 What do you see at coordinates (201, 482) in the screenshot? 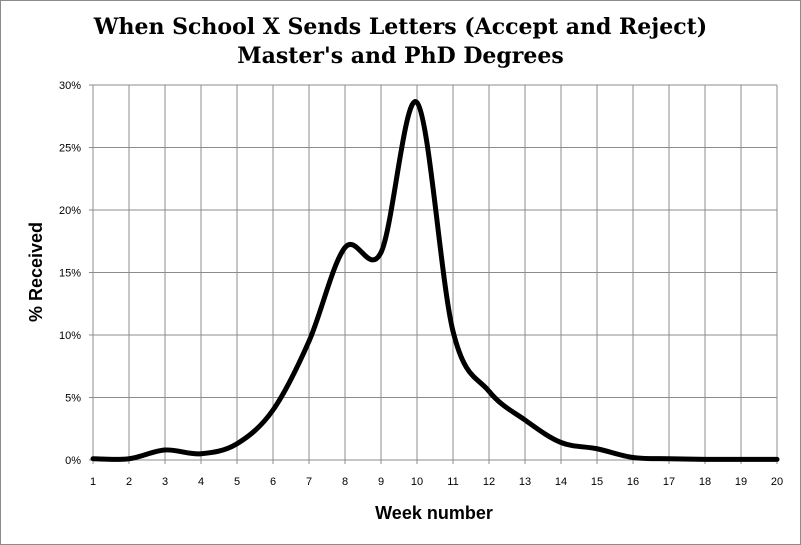
I see `x-tick-label: 4` at bounding box center [201, 482].